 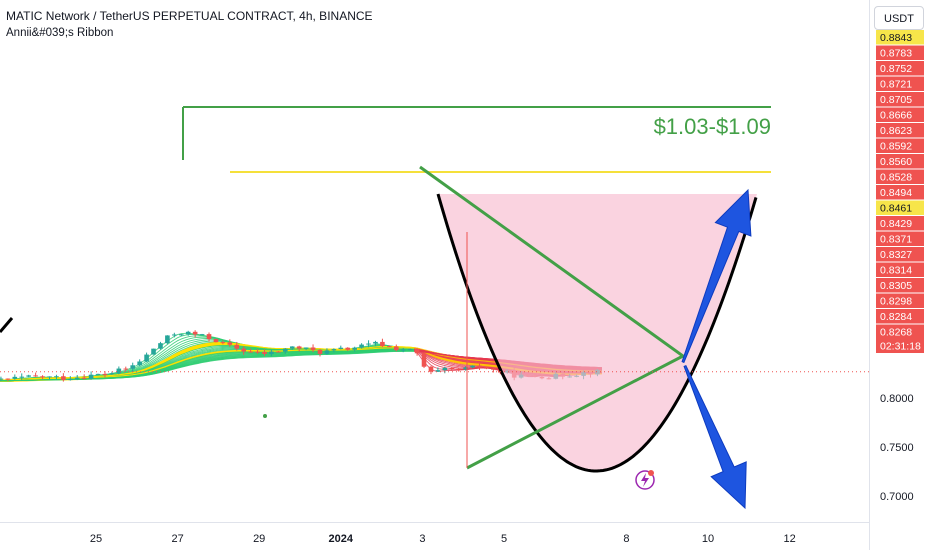 I want to click on time-scale-separator, so click(x=434, y=522).